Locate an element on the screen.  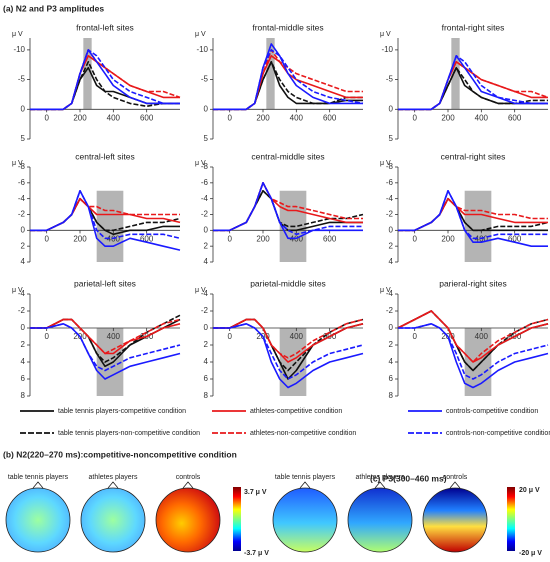
group-label: athletes players is located at coordinates (380, 477).